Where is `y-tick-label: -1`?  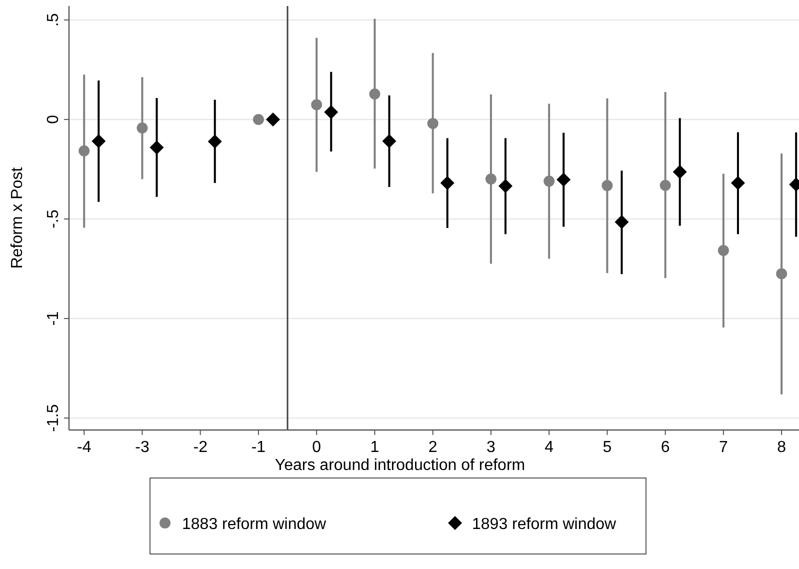 y-tick-label: -1 is located at coordinates (53, 318).